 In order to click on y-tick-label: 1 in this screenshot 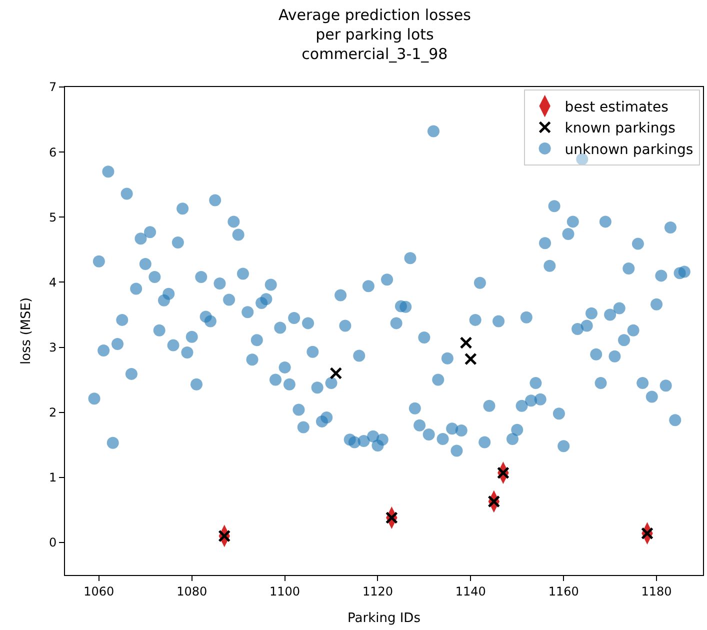, I will do `click(52, 477)`.